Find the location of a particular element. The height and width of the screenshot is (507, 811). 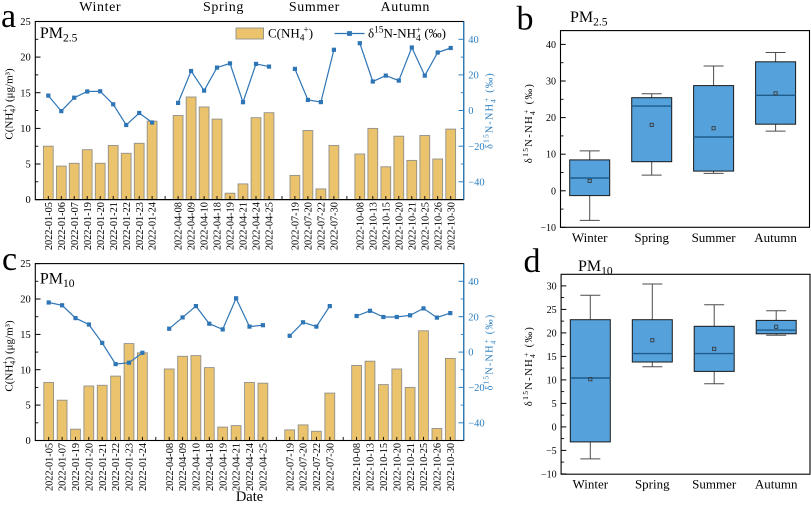

svg-text: 2022-04-08 is located at coordinates (170, 467).